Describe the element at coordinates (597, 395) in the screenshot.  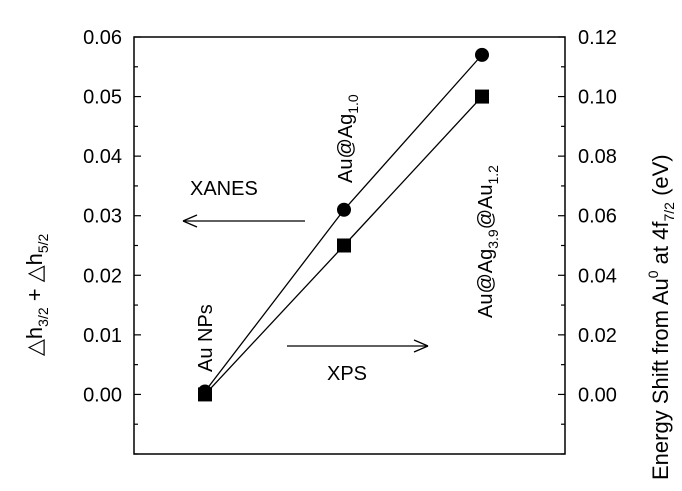
I see `right-tick-label: 0.00` at that location.